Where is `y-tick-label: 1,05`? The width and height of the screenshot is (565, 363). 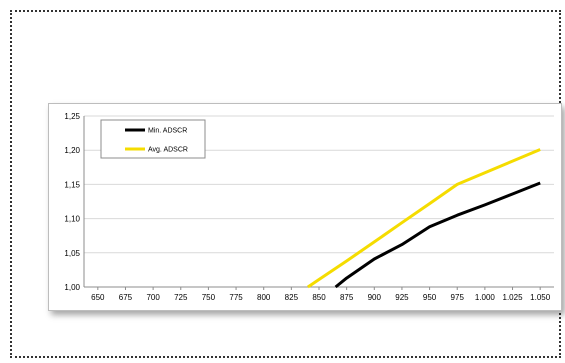 y-tick-label: 1,05 is located at coordinates (72, 253).